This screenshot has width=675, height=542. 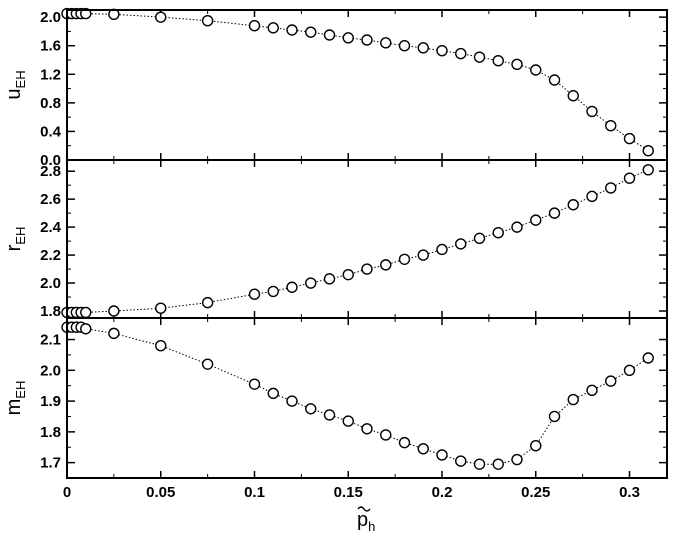 I want to click on y-tick-label: 2.4, so click(x=51, y=227).